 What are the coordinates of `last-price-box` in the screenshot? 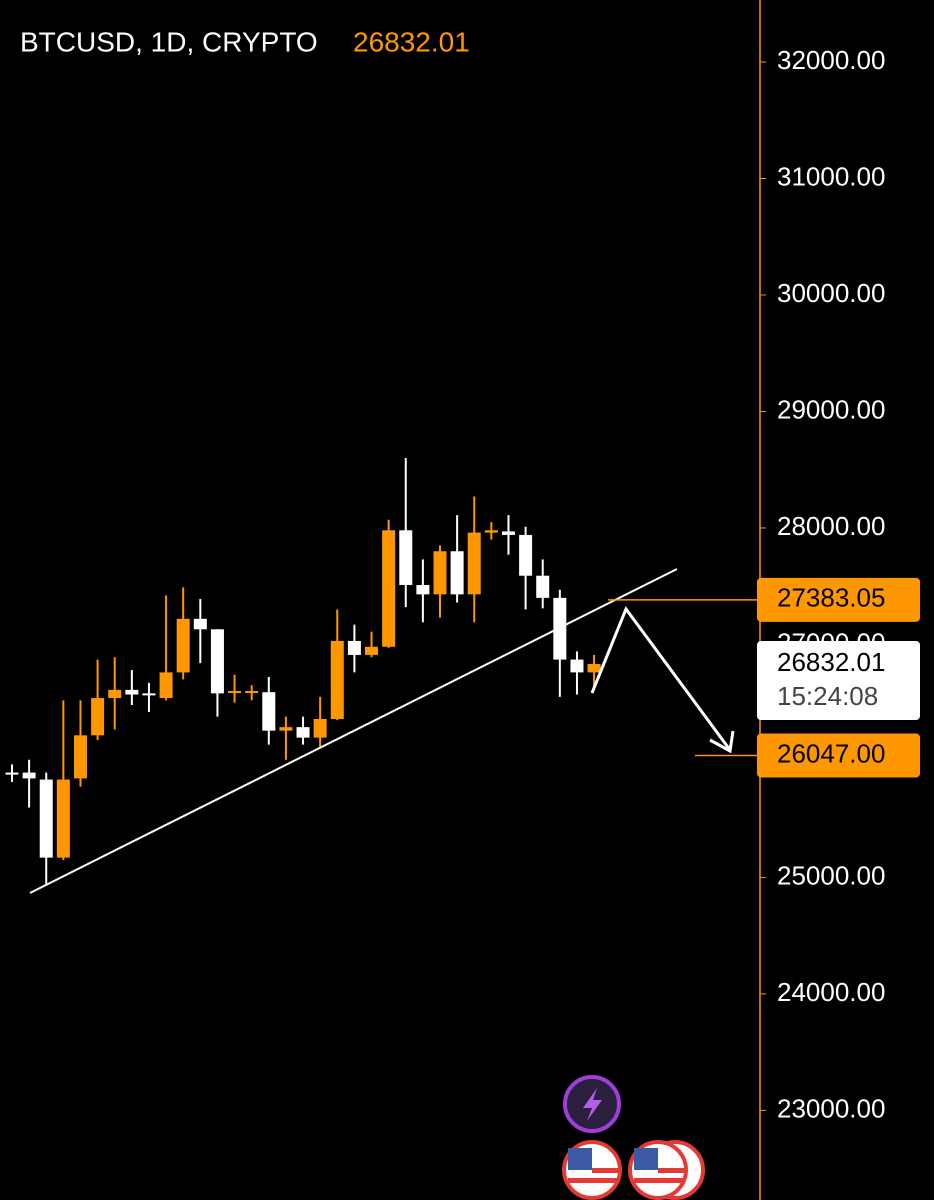 It's located at (838, 681).